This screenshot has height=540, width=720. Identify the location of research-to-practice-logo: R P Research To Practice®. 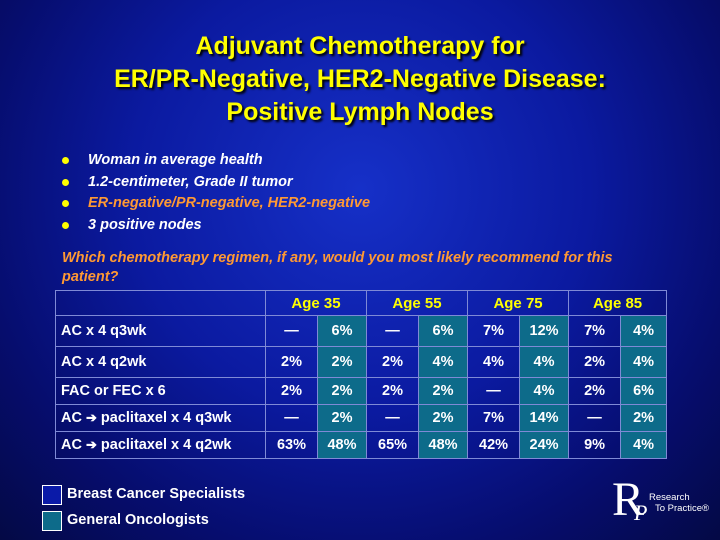
(662, 503).